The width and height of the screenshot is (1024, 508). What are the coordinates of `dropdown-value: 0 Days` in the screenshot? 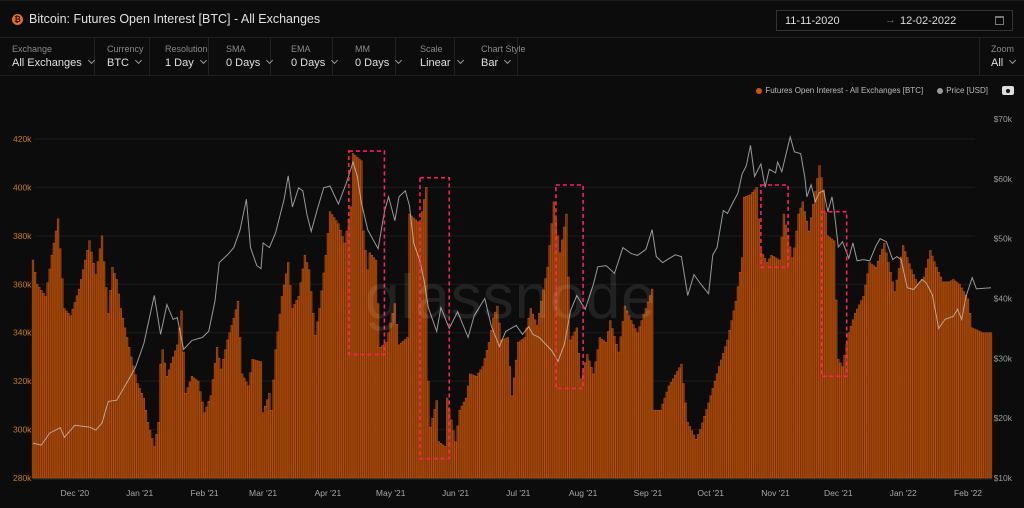 It's located at (308, 63).